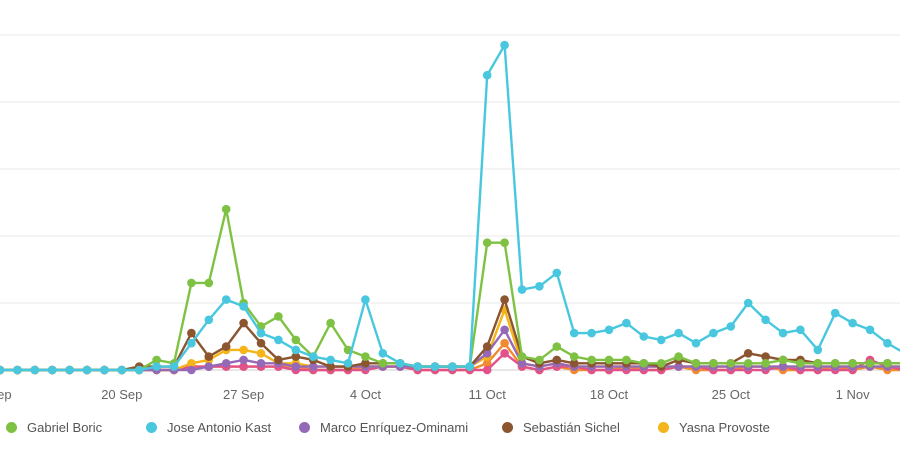  Describe the element at coordinates (383, 427) in the screenshot. I see `legend-item: Marco Enríquez-Ominami` at that location.